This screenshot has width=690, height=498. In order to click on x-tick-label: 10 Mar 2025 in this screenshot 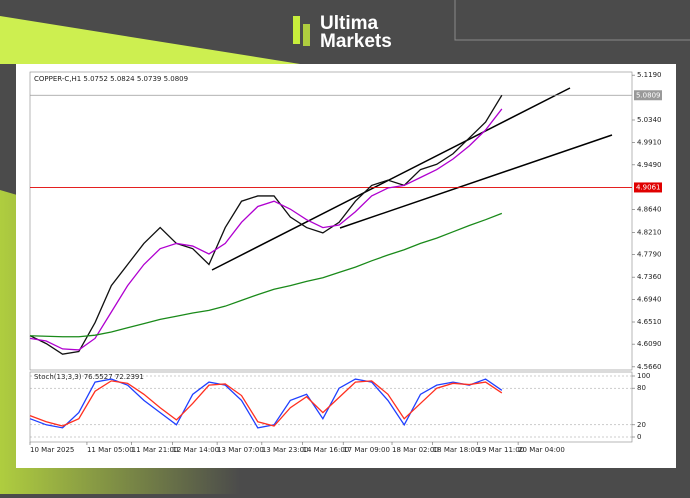, I will do `click(52, 450)`.